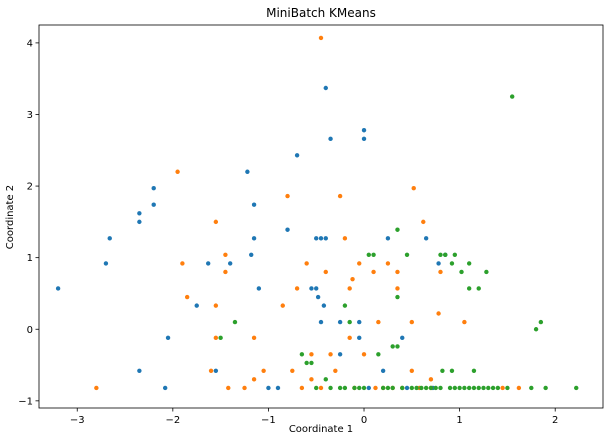  I want to click on chart-title: MiniBatch KMeans, so click(321, 13).